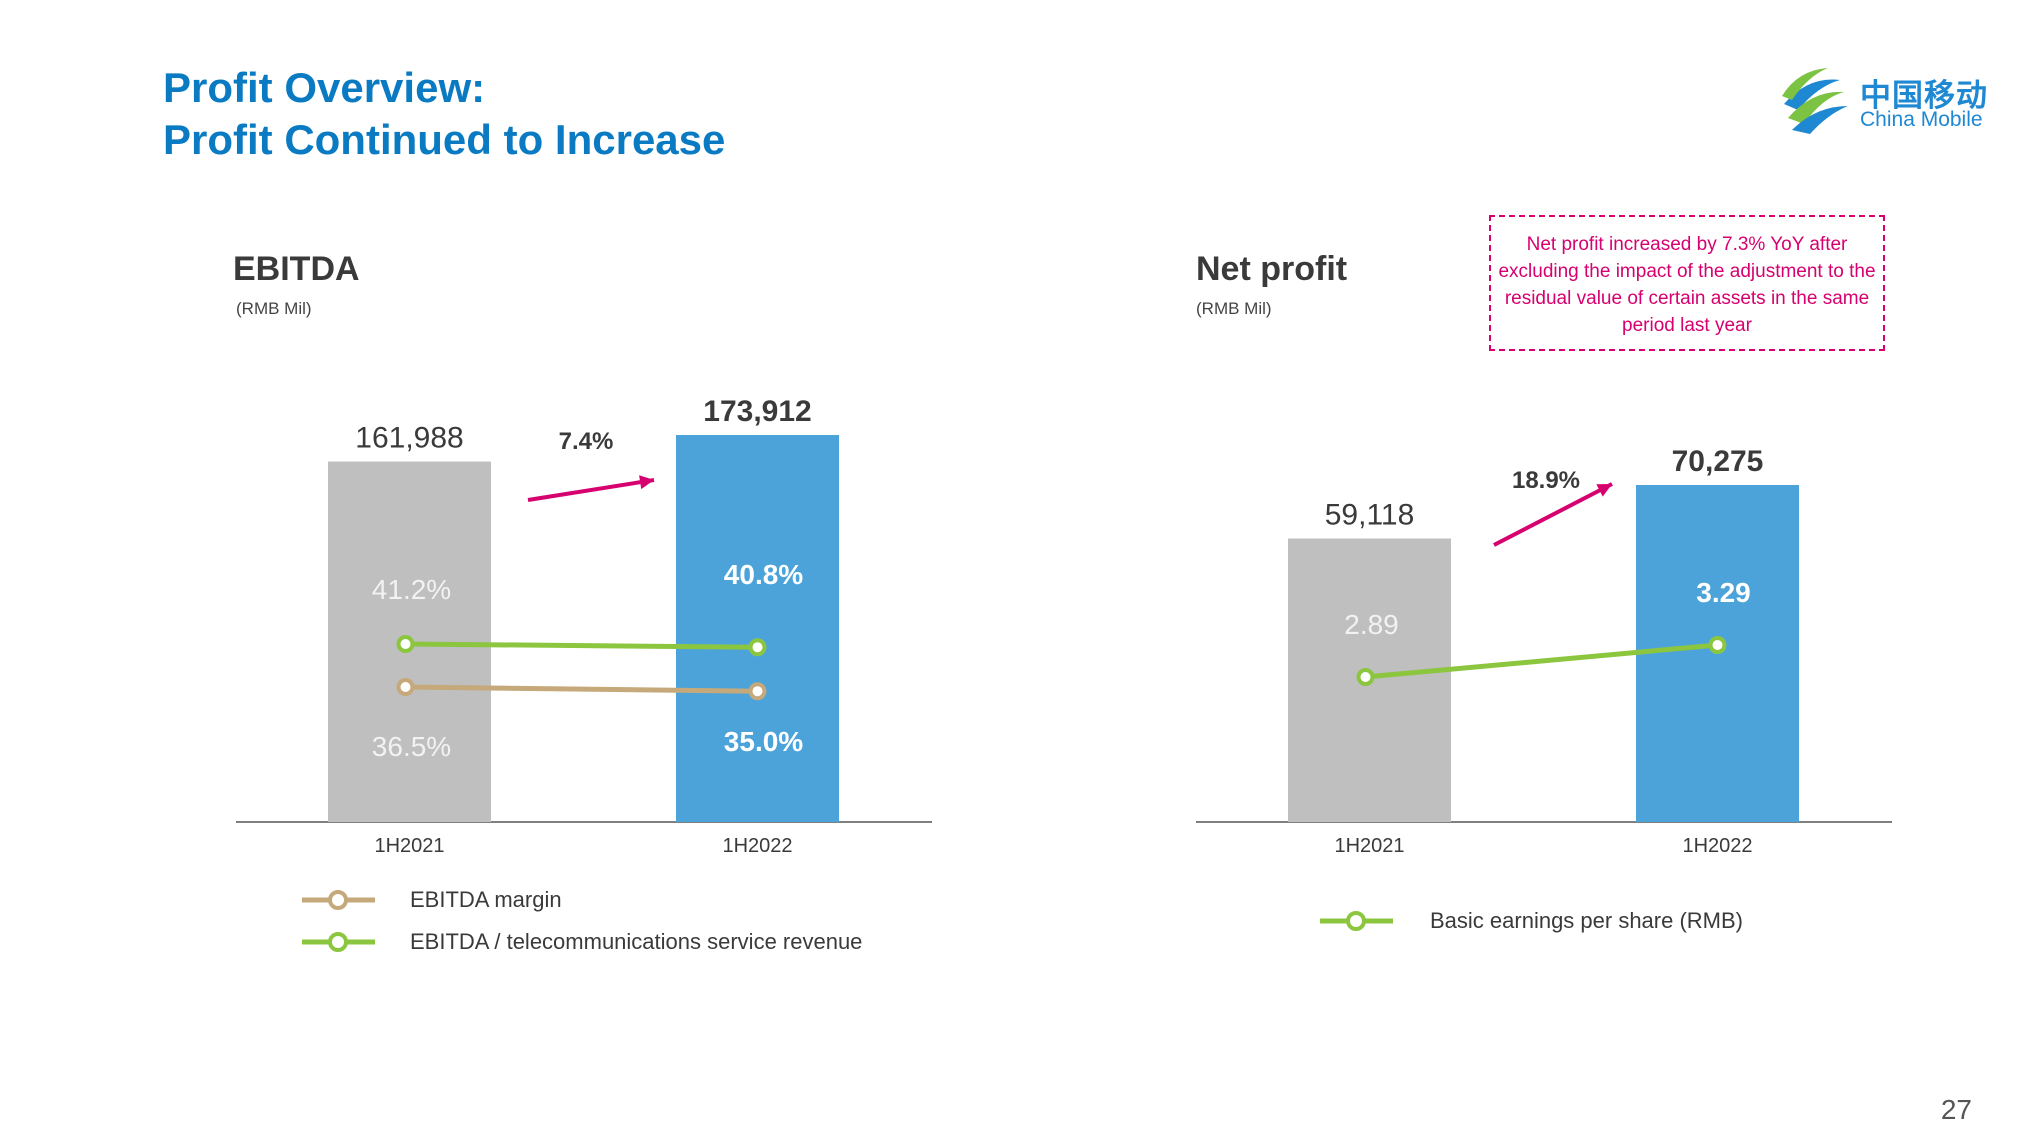 The image size is (2038, 1146). Describe the element at coordinates (411, 589) in the screenshot. I see `series-data-label: 41.2%` at that location.